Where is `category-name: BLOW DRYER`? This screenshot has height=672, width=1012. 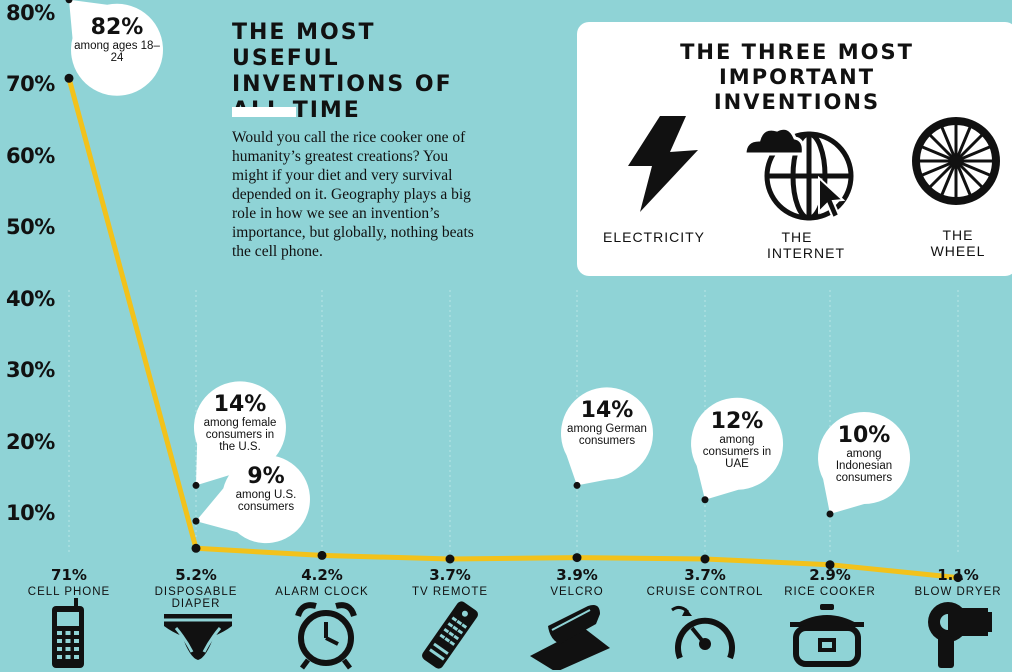 category-name: BLOW DRYER is located at coordinates (958, 592).